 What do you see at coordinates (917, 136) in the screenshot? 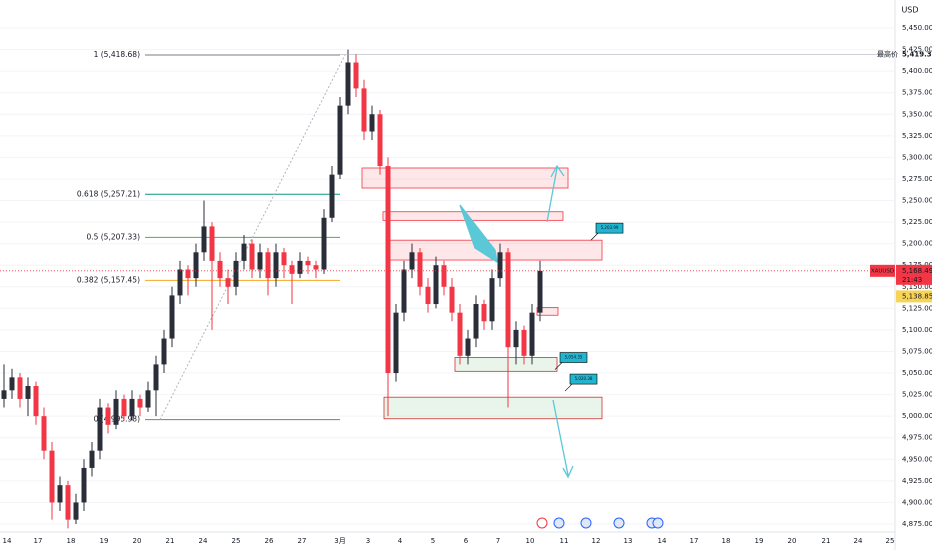
I see `y-tick-label: 5,325.00` at bounding box center [917, 136].